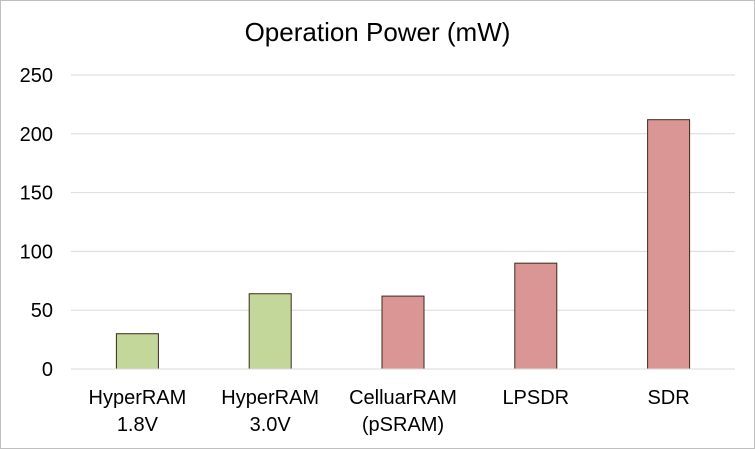  Describe the element at coordinates (138, 411) in the screenshot. I see `x-tick-label: HyperRAM 1.8V` at that location.